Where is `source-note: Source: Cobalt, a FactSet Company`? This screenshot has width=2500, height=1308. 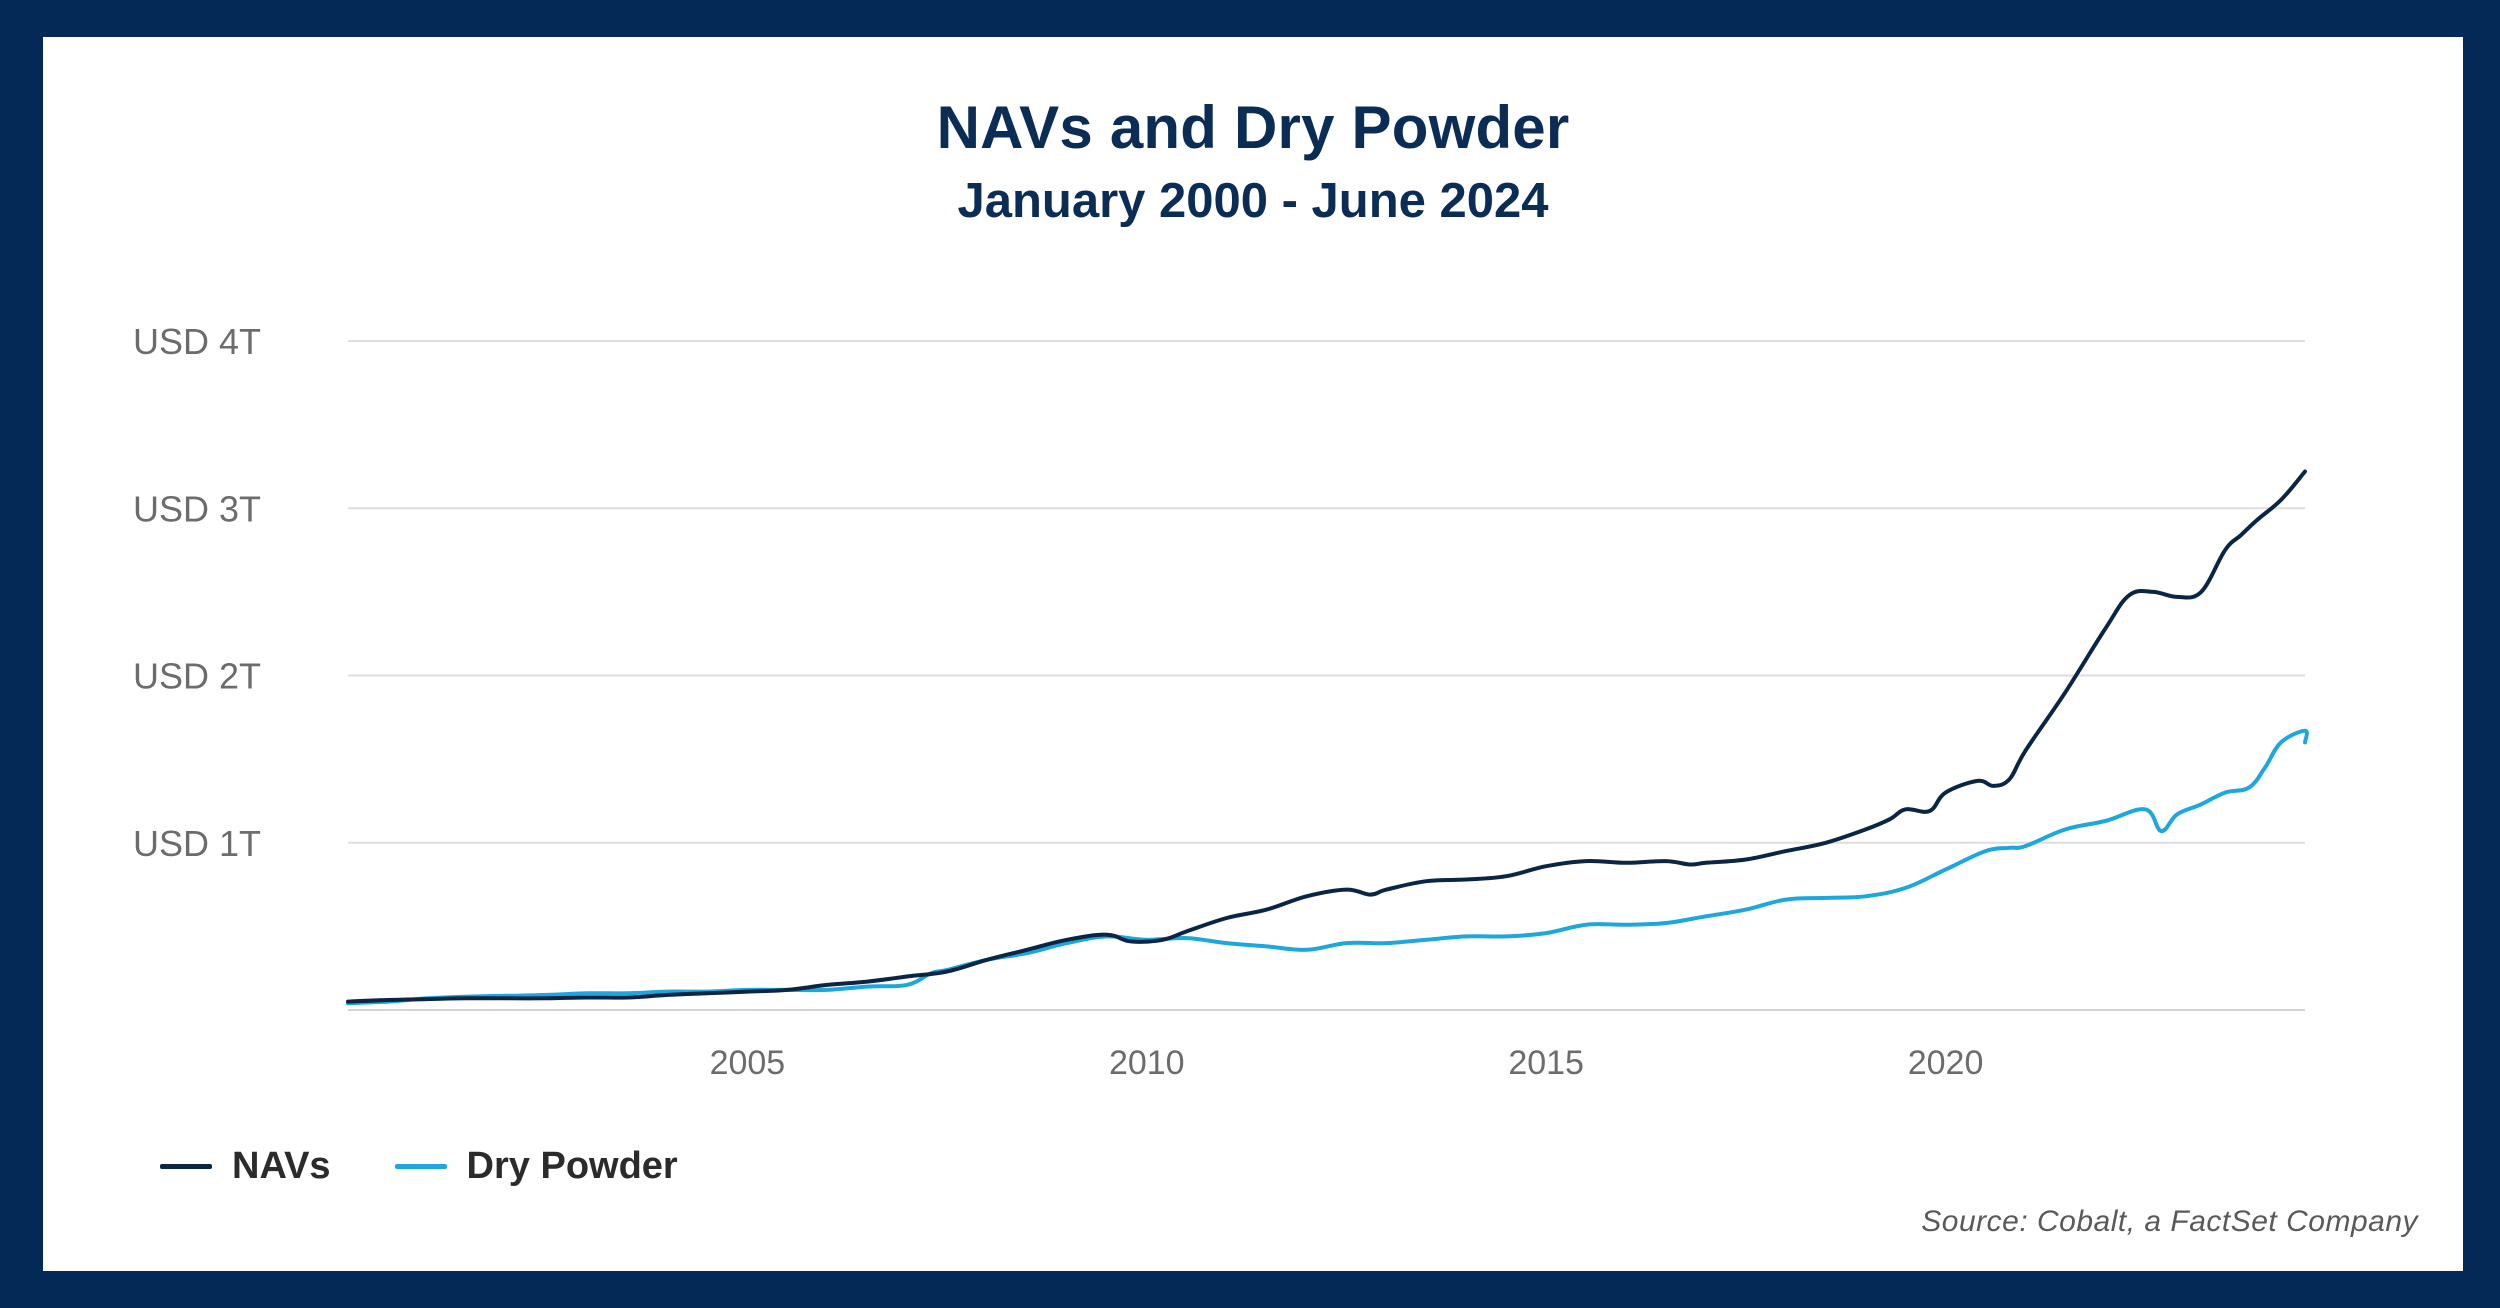 source-note: Source: Cobalt, a FactSet Company is located at coordinates (2169, 1221).